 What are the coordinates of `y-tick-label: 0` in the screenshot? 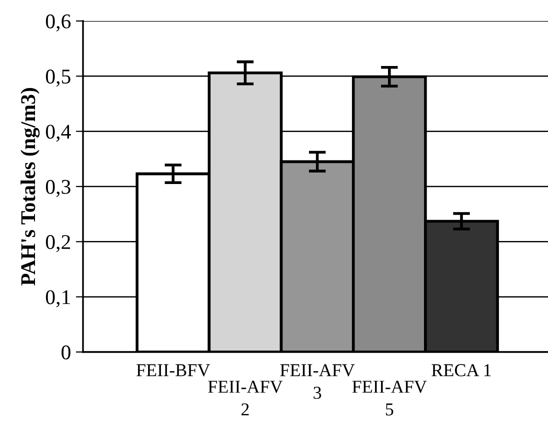 It's located at (66, 352).